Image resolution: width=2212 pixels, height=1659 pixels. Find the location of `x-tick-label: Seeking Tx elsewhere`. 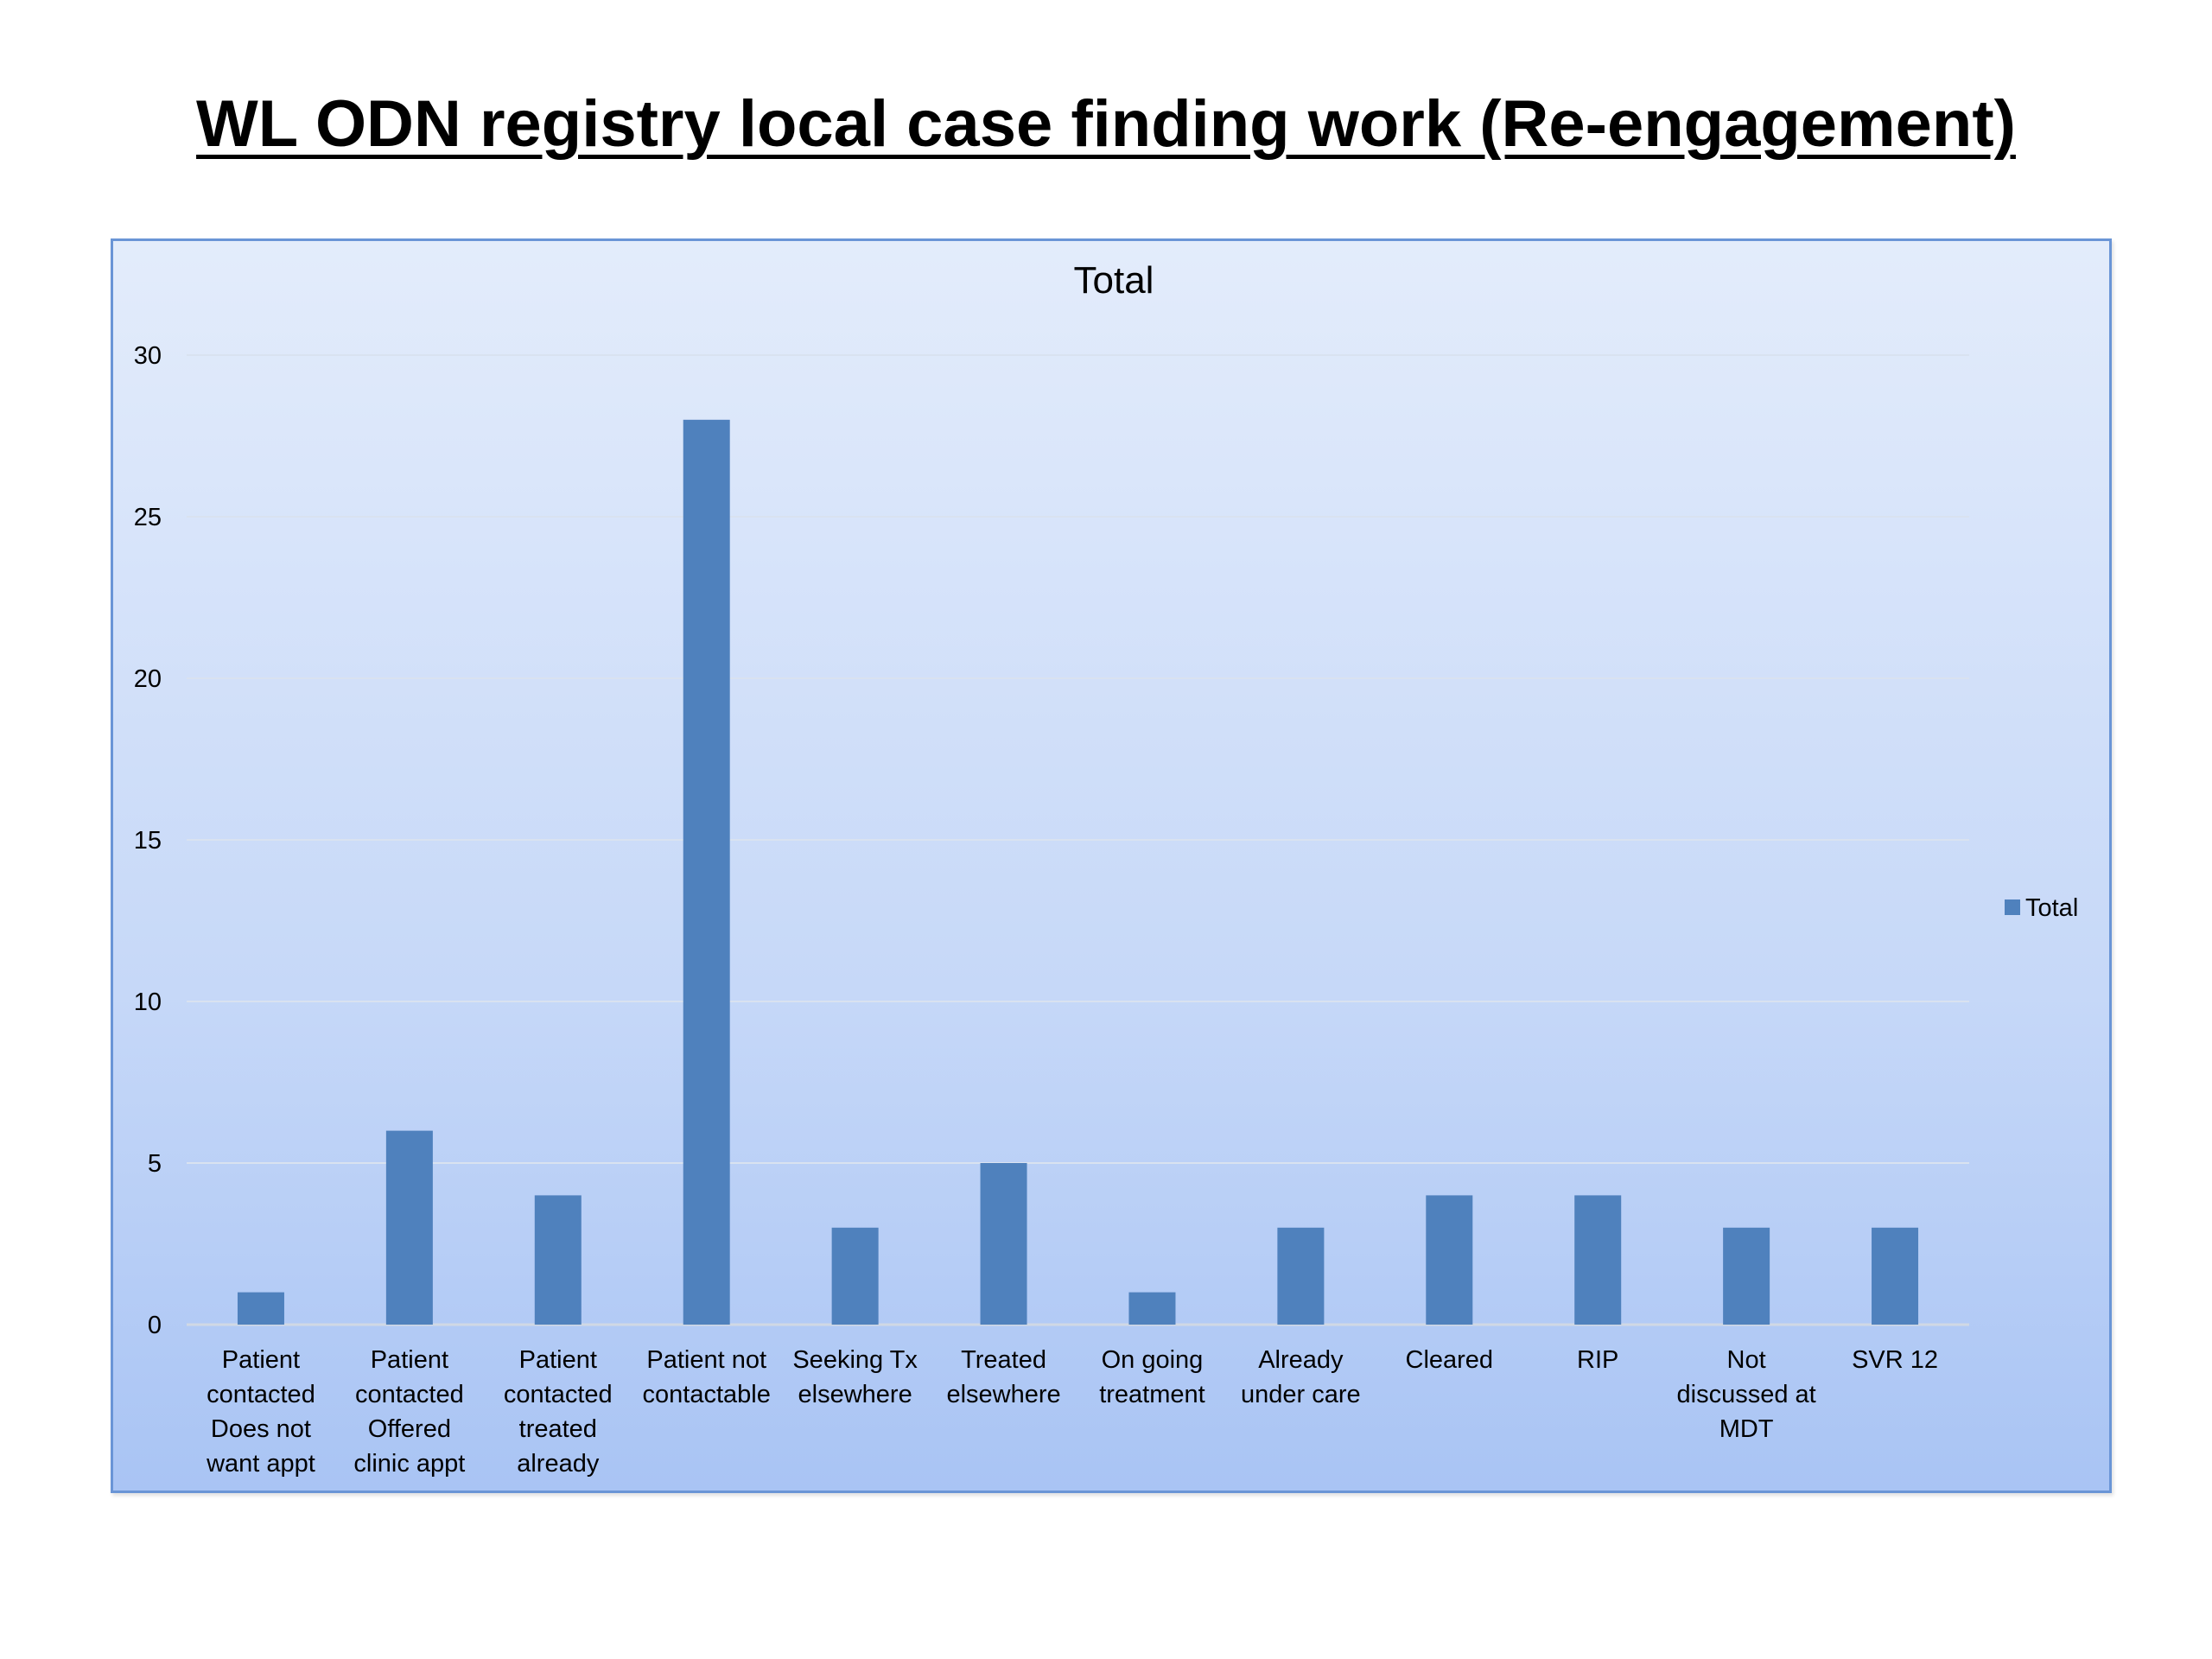

x-tick-label: Seeking Tx elsewhere is located at coordinates (855, 1377).